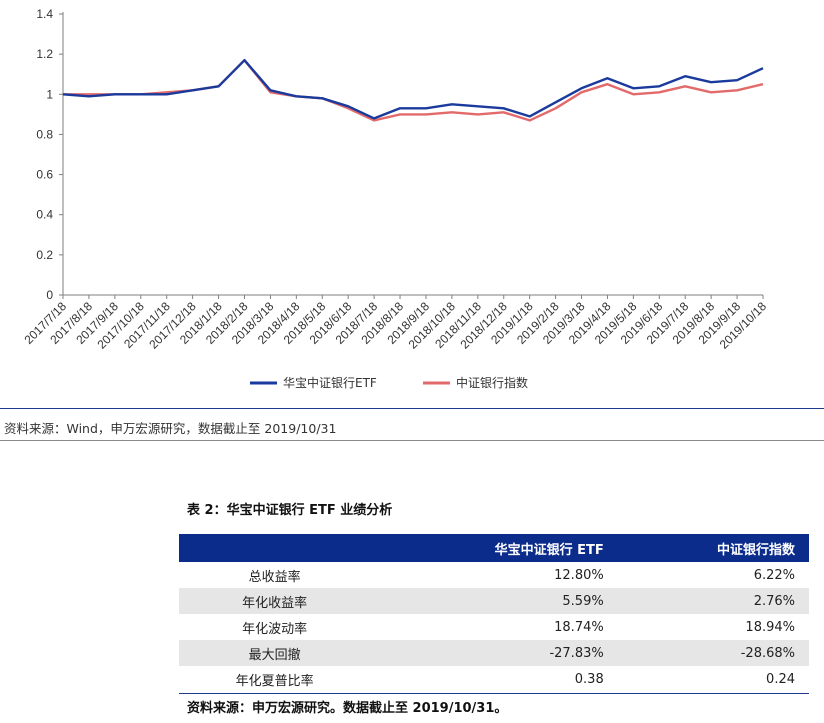 The height and width of the screenshot is (723, 824). Describe the element at coordinates (44, 14) in the screenshot. I see `y-tick-label: 1.4` at that location.